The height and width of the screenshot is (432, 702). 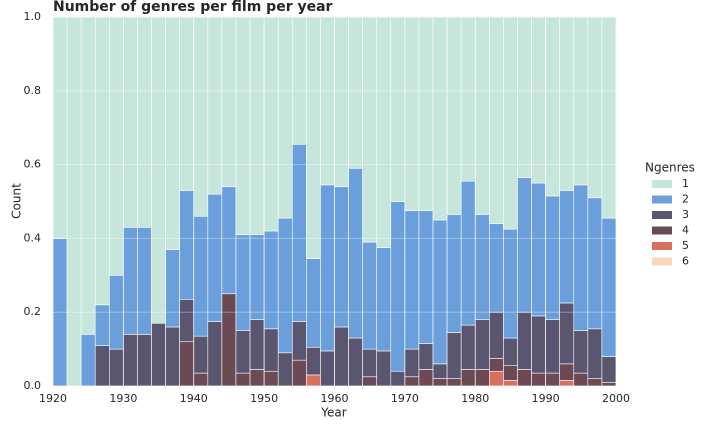 What do you see at coordinates (335, 398) in the screenshot?
I see `x-tick-label: 1960` at bounding box center [335, 398].